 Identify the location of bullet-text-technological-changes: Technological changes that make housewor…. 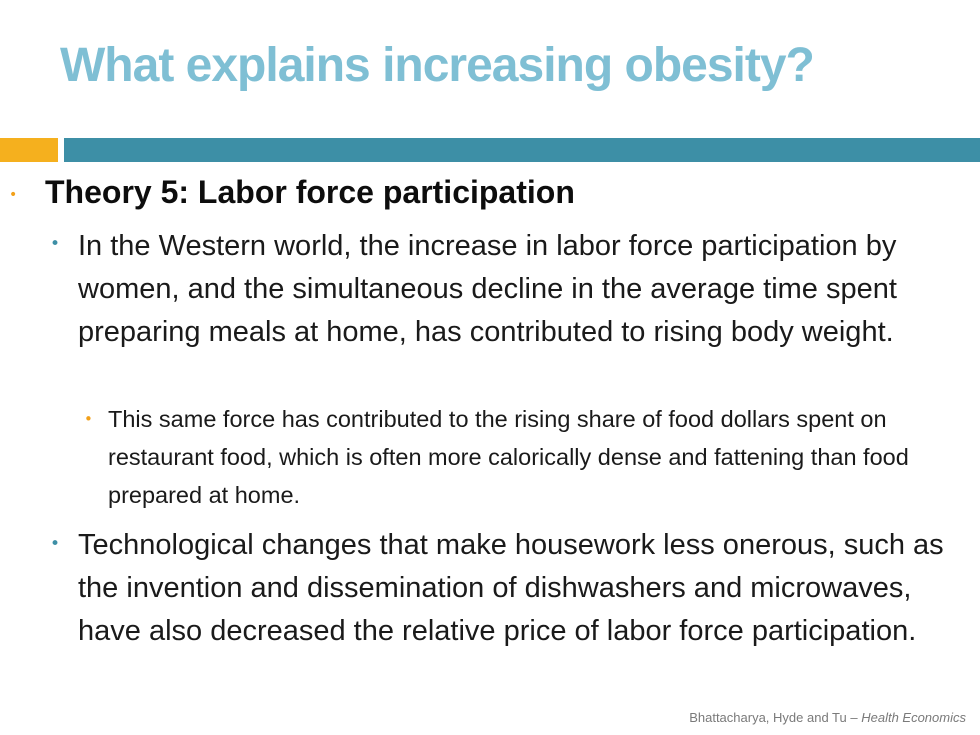
(511, 588).